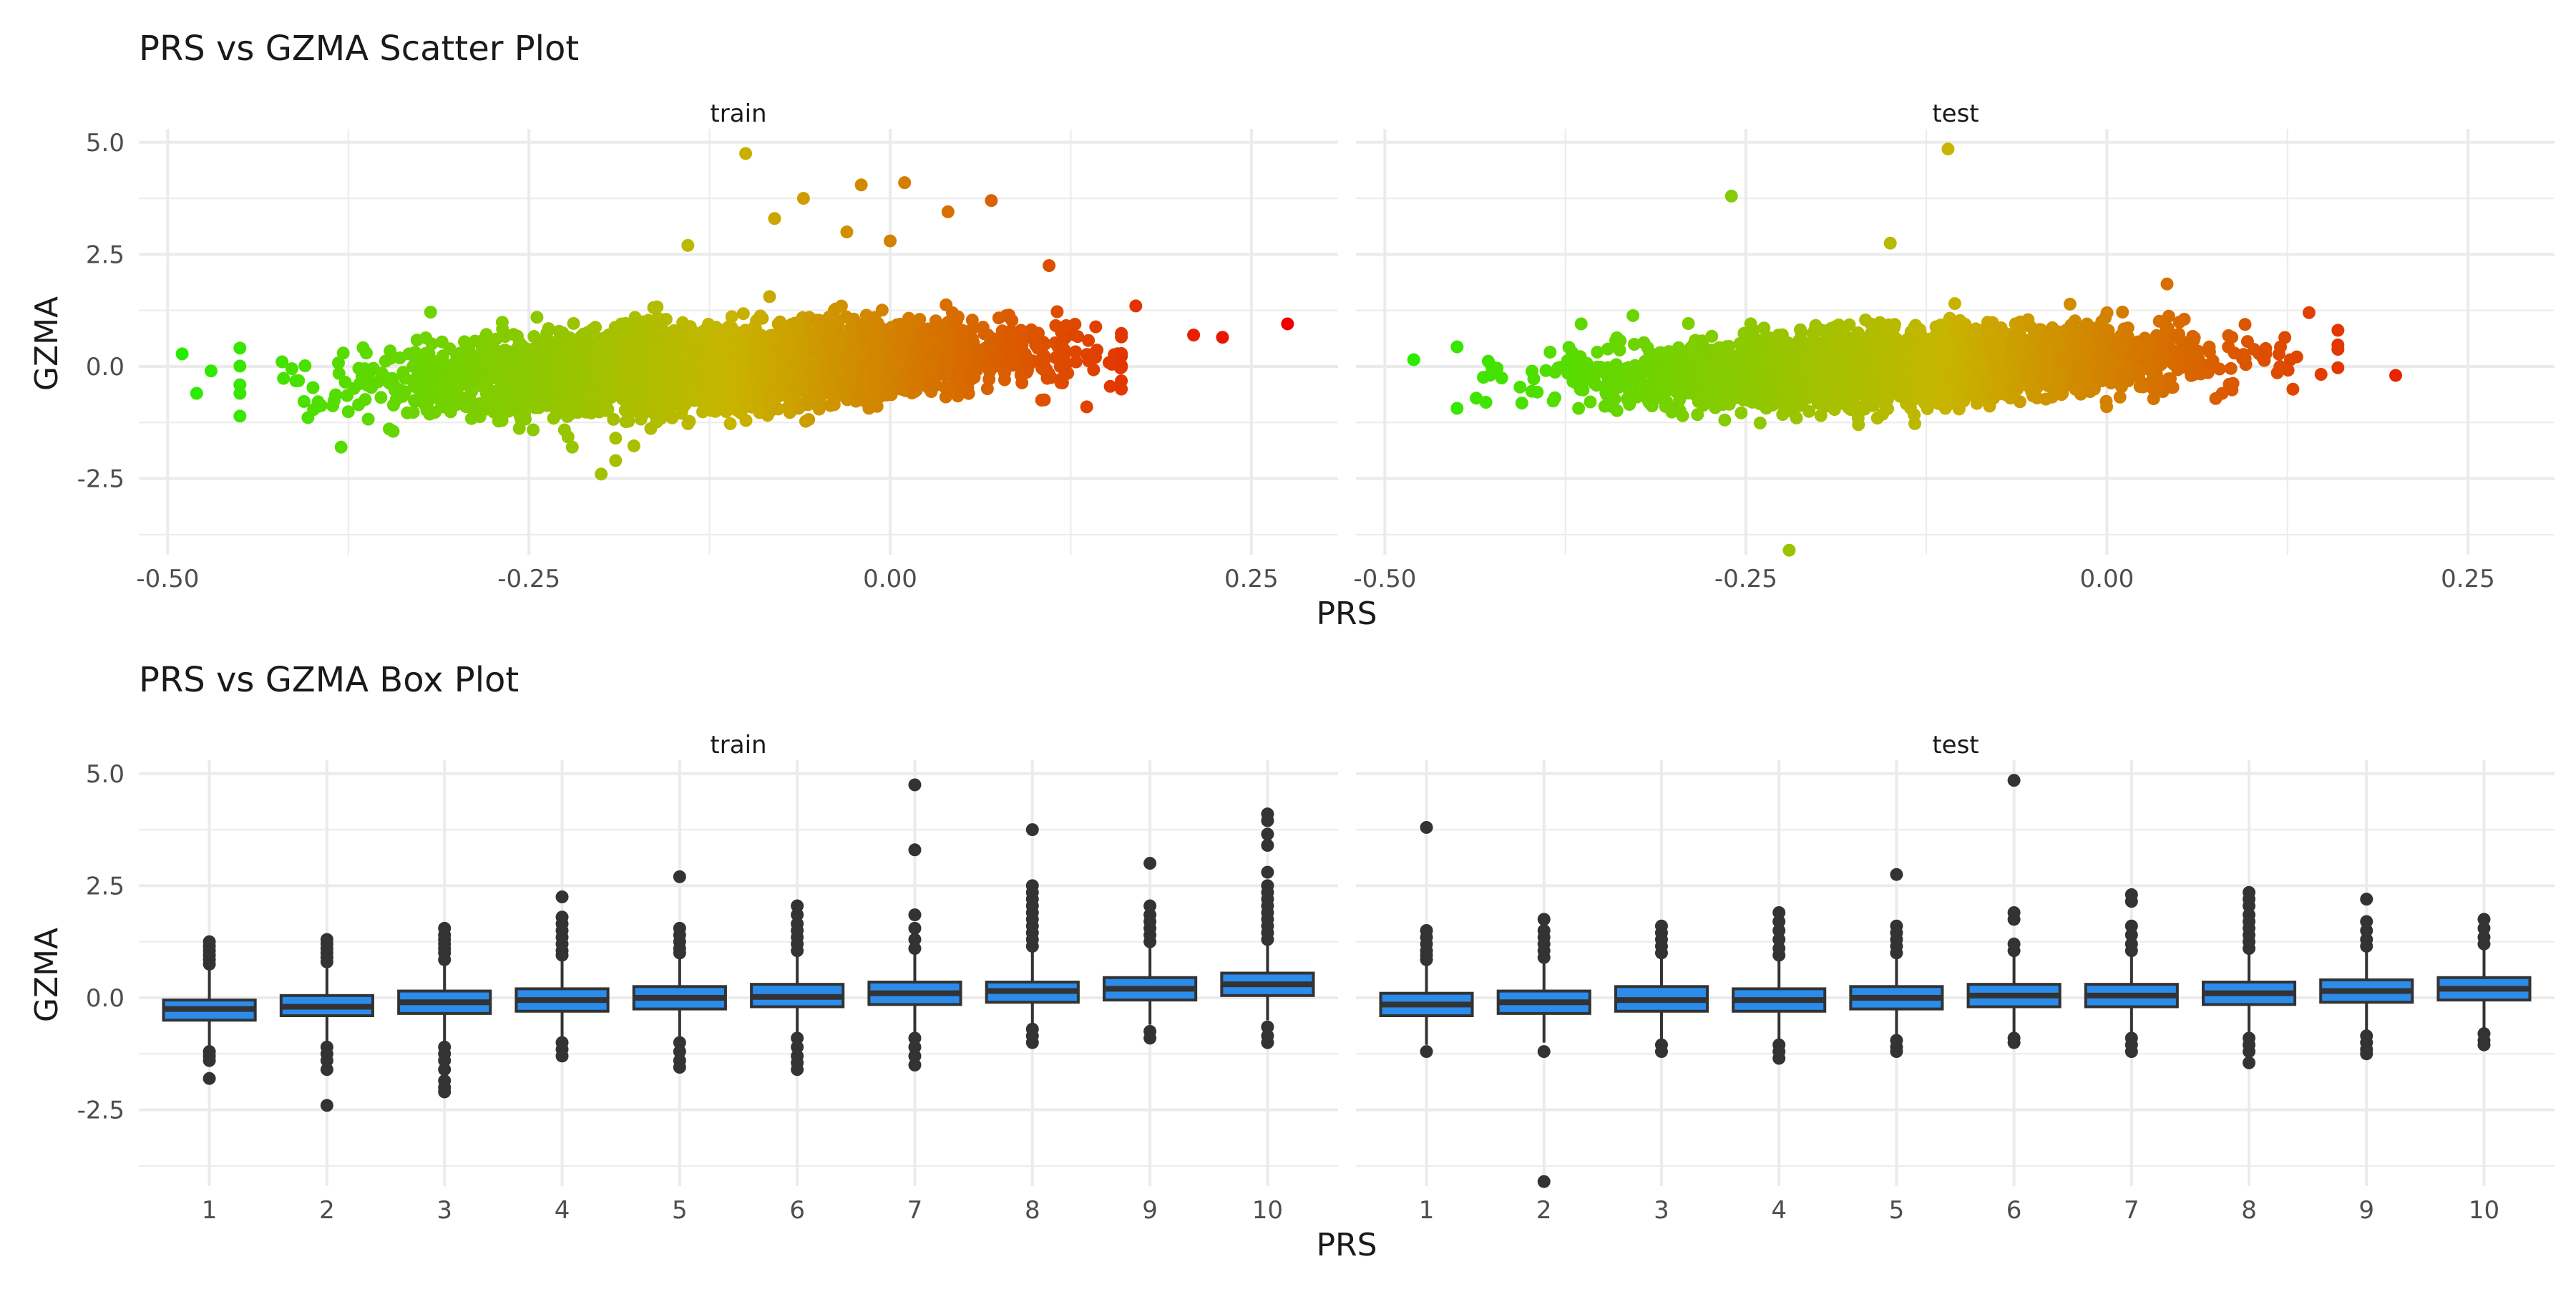 The image size is (2576, 1292). I want to click on scatter-strip-test: test, so click(1955, 113).